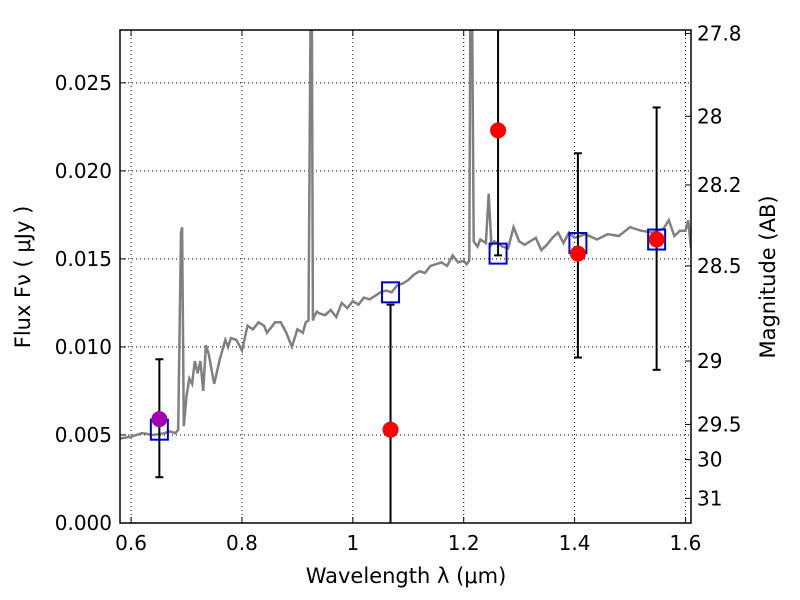 The height and width of the screenshot is (600, 800). I want to click on right-tick-label: 29, so click(709, 361).